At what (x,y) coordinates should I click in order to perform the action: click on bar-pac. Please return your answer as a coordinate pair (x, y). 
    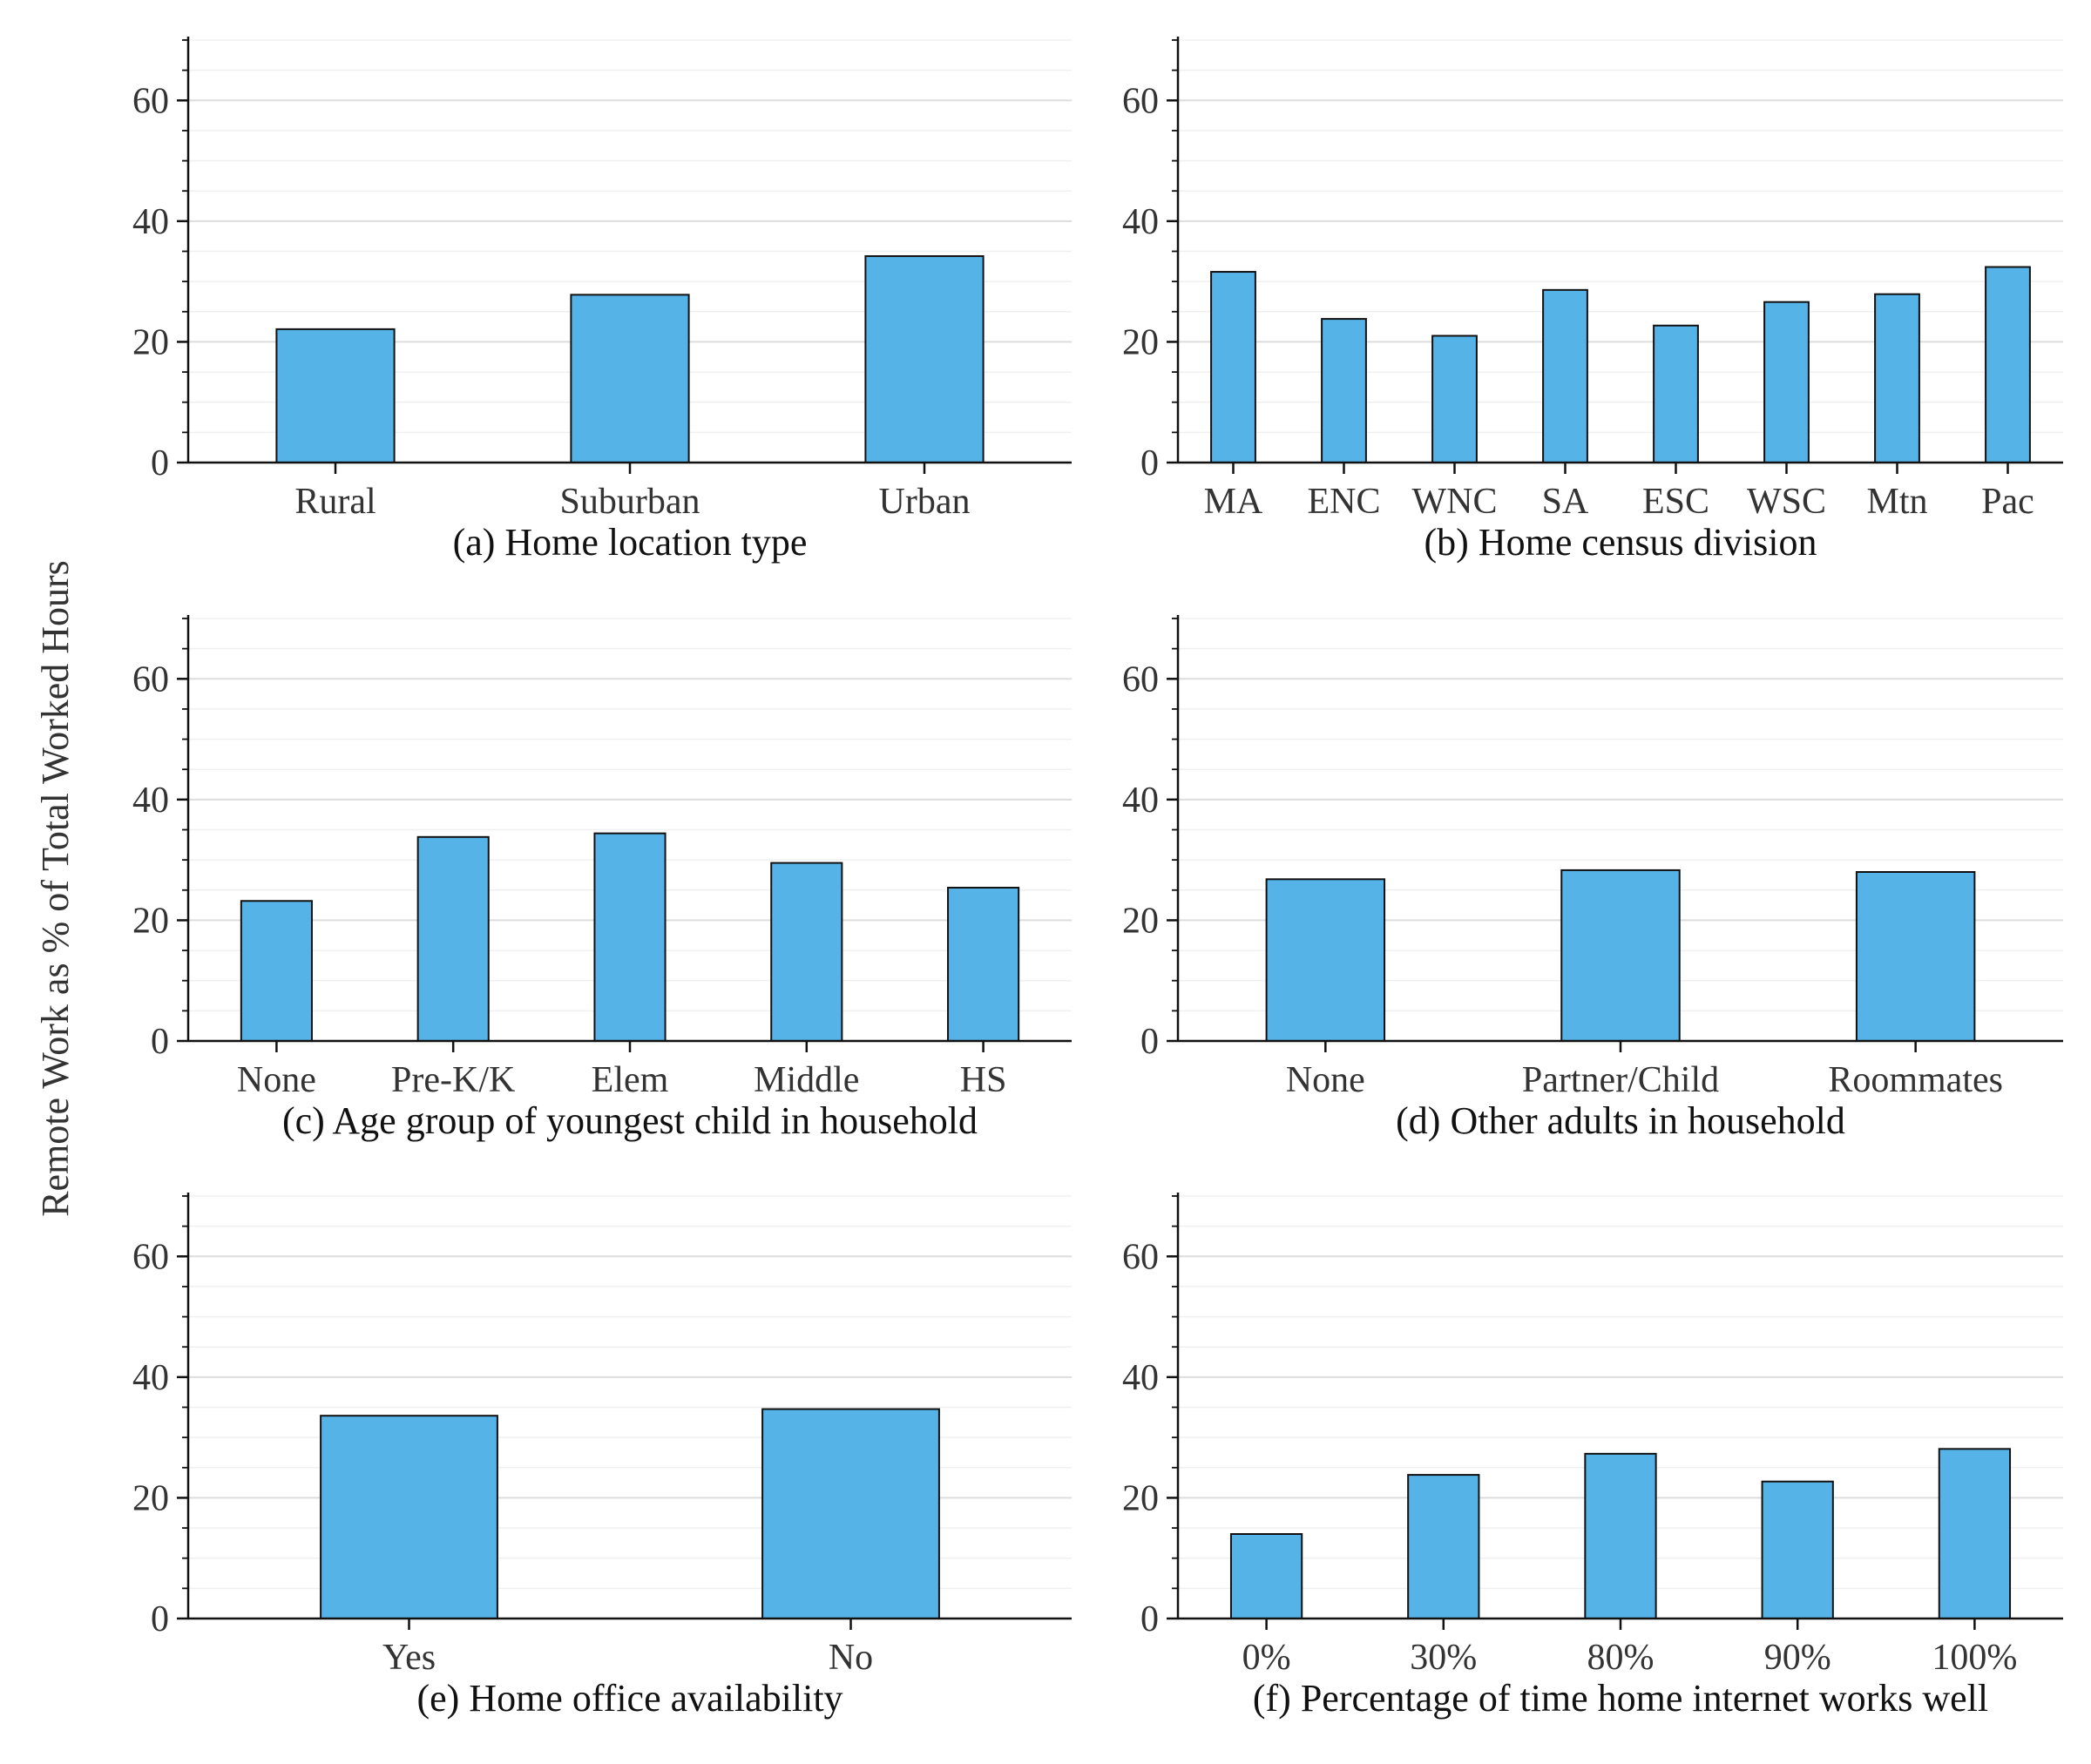
    Looking at the image, I should click on (2008, 364).